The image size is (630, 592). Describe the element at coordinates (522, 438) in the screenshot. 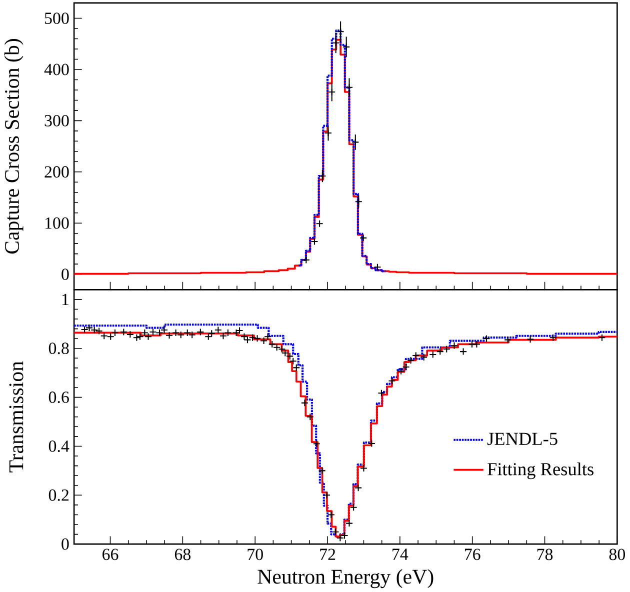

I see `legend-label: JENDL-5` at that location.